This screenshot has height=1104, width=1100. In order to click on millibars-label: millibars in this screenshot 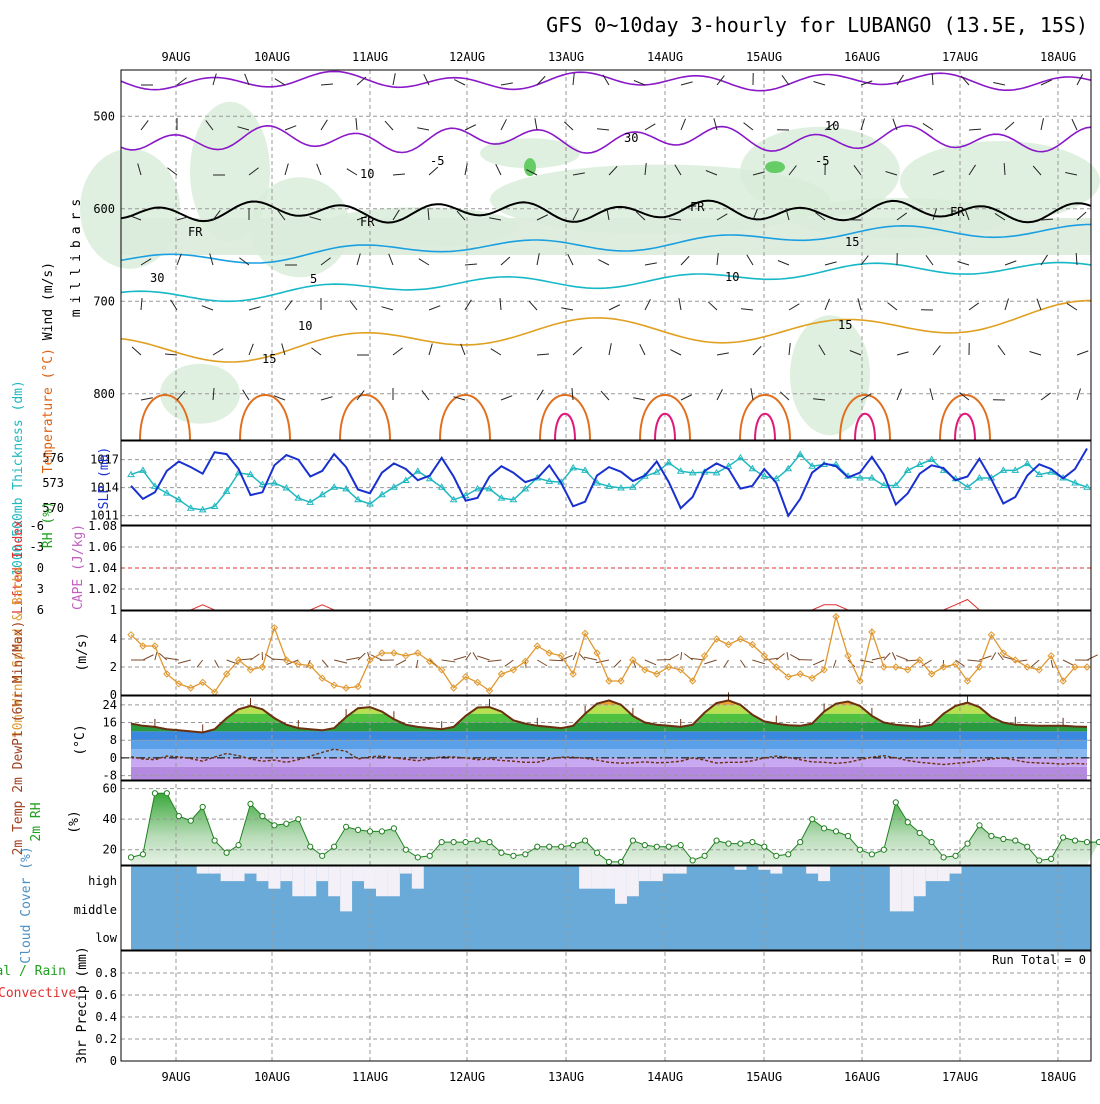, I will do `click(76, 255)`.